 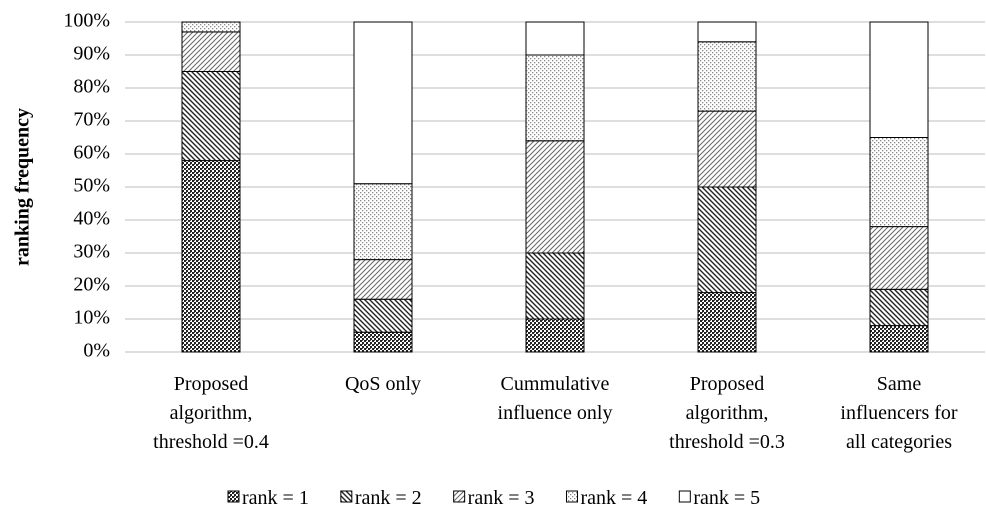 What do you see at coordinates (275, 498) in the screenshot?
I see `legend-label: rank = 1` at bounding box center [275, 498].